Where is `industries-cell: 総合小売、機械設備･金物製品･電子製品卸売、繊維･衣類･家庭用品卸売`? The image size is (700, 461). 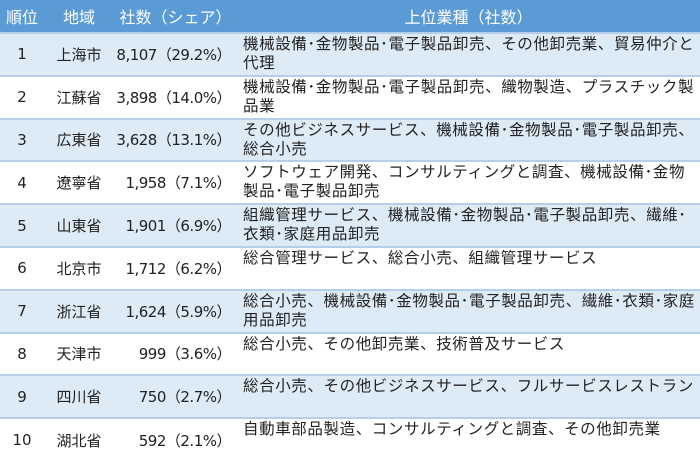 industries-cell: 総合小売、機械設備･金物製品･電子製品卸売、繊維･衣類･家庭用品卸売 is located at coordinates (468, 310).